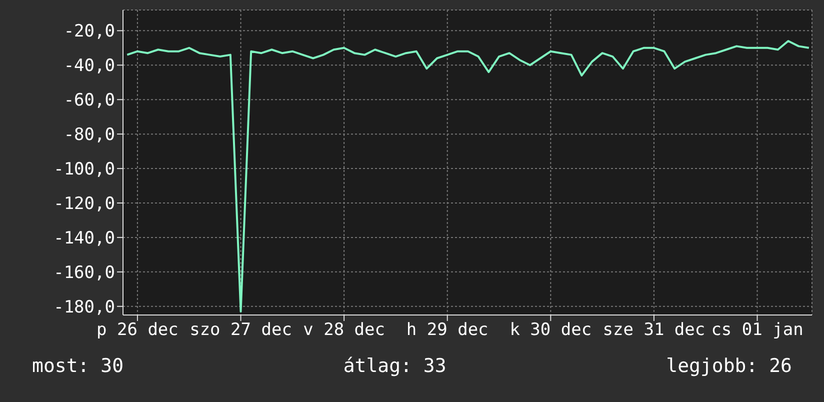 This screenshot has width=824, height=402. Describe the element at coordinates (84, 272) in the screenshot. I see `y-tick-label: -160,0` at that location.